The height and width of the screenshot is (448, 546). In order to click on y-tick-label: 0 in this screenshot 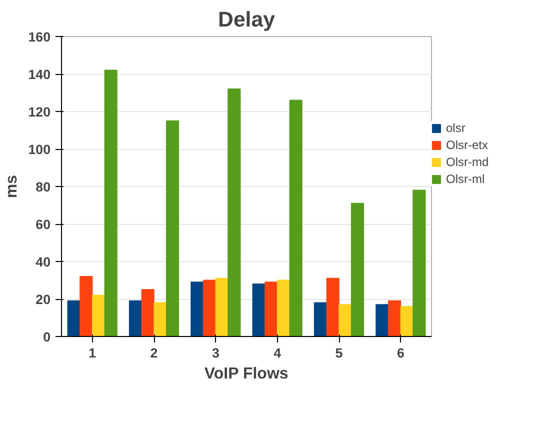, I will do `click(47, 337)`.